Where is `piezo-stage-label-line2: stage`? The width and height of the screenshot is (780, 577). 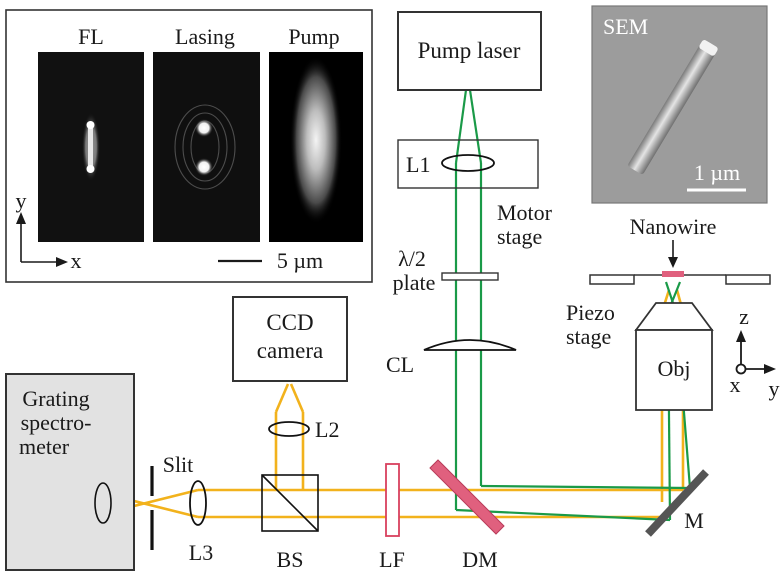
piezo-stage-label-line2: stage is located at coordinates (588, 336).